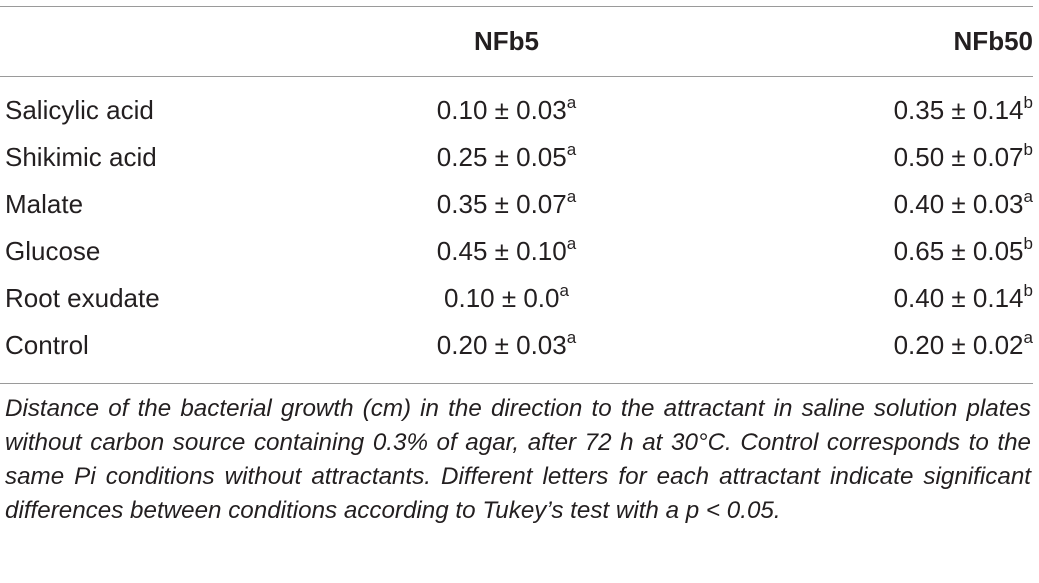 This screenshot has height=583, width=1039. Describe the element at coordinates (501, 251) in the screenshot. I see `cell-value: 0.45 ± 0.10` at that location.